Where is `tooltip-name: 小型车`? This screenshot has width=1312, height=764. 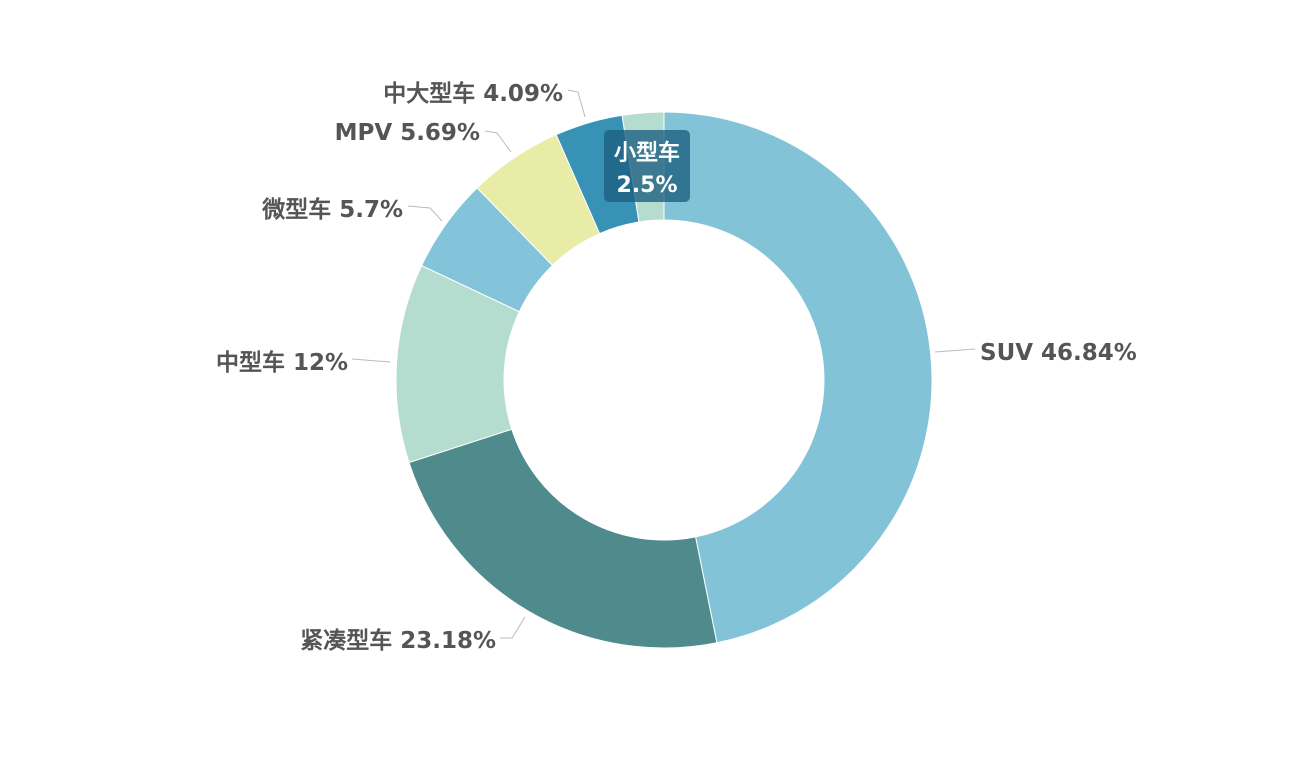
tooltip-name: 小型车 is located at coordinates (647, 153).